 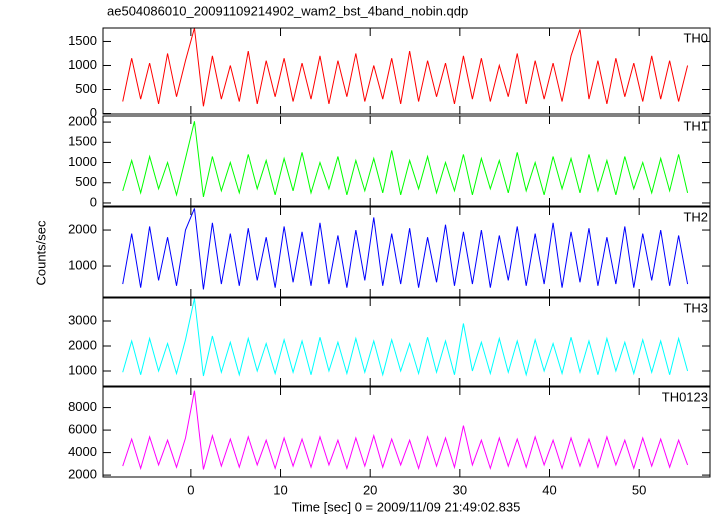 What do you see at coordinates (685, 396) in the screenshot?
I see `panel-label: TH0123` at bounding box center [685, 396].